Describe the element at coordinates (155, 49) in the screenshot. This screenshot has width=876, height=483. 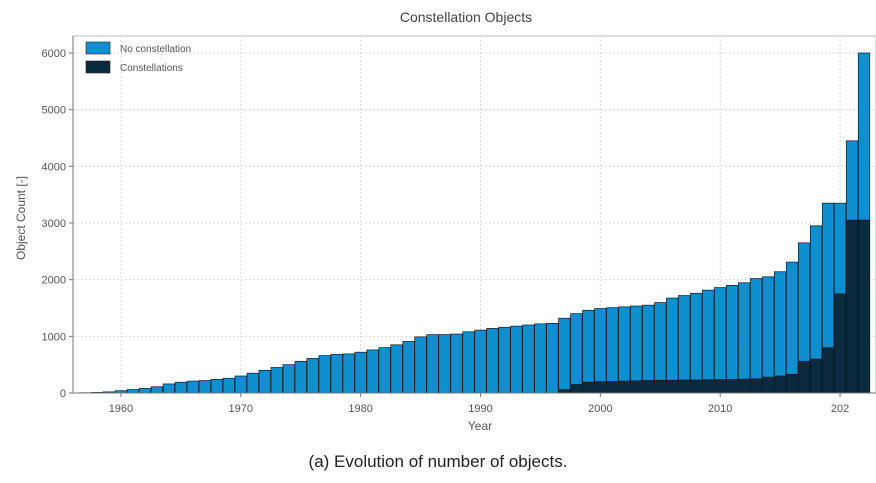
I see `legend-label-no-constellation: No constellation` at that location.